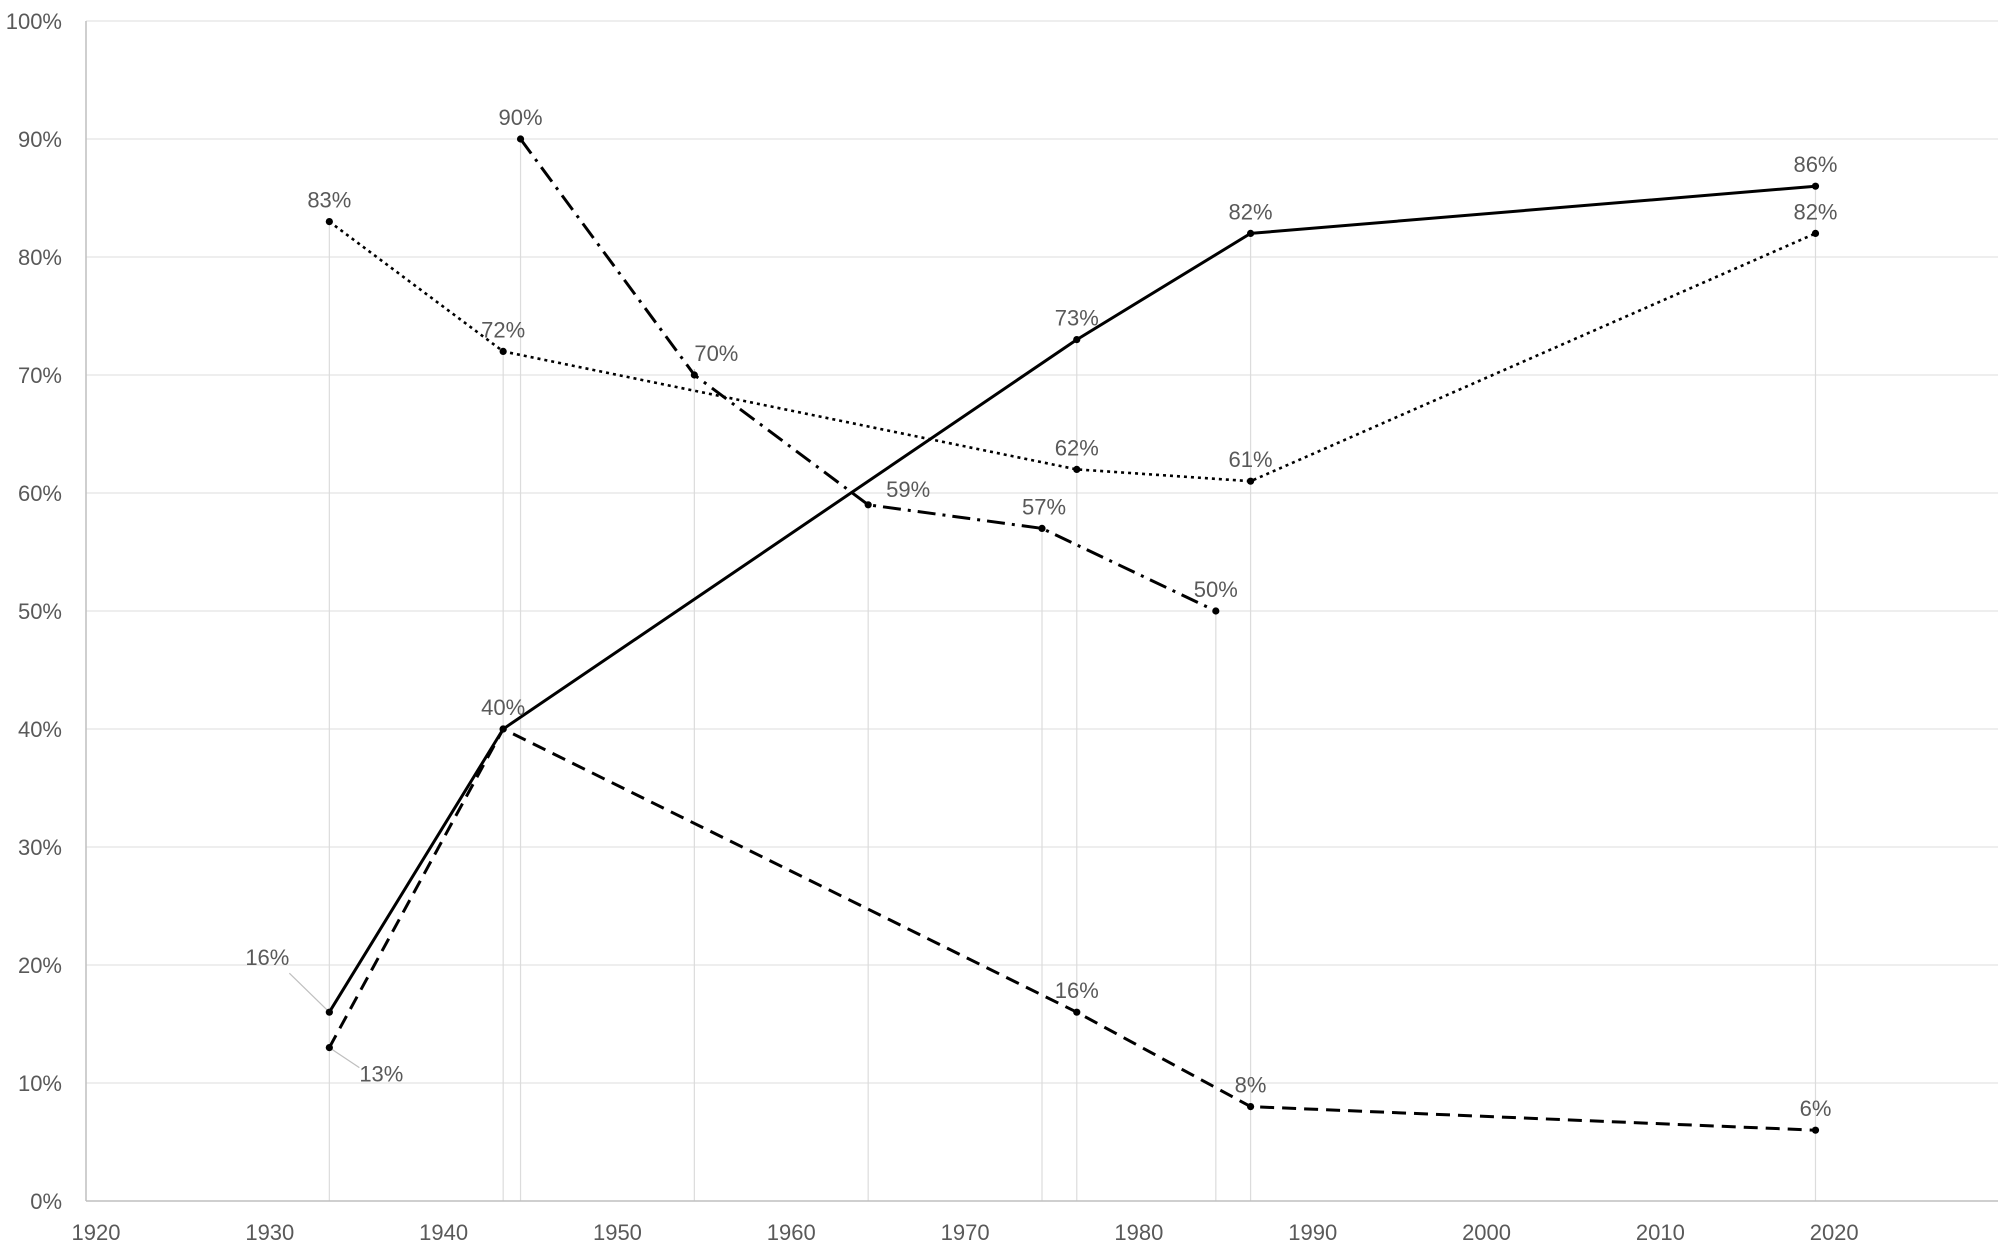 This screenshot has width=2000, height=1248. What do you see at coordinates (1251, 1085) in the screenshot?
I see `data-label: 8%` at bounding box center [1251, 1085].